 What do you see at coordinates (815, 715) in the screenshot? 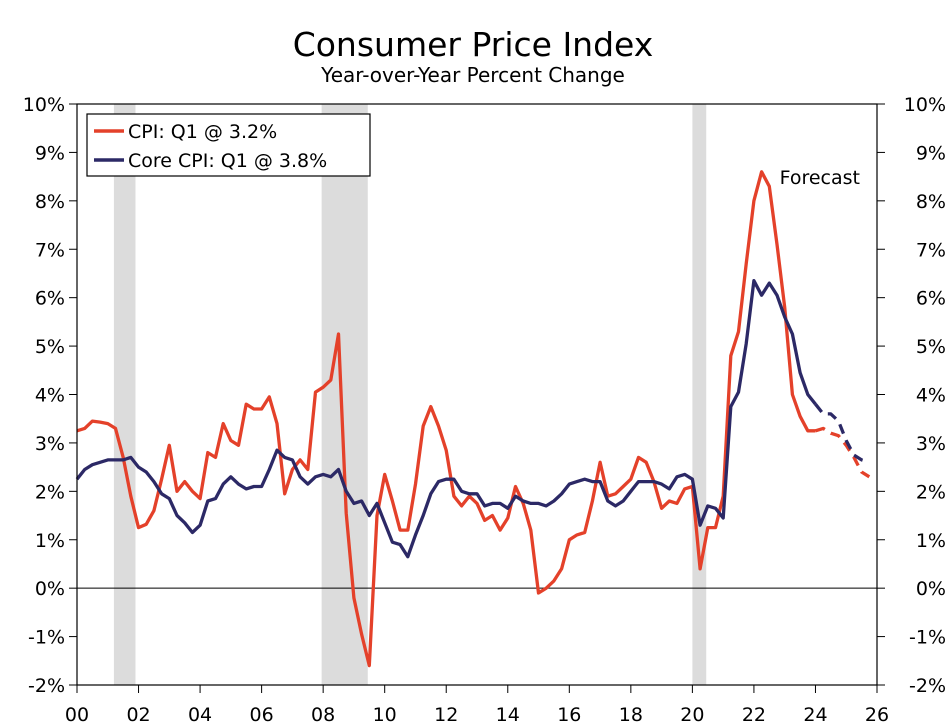
I see `x-tick-label: 24` at bounding box center [815, 715].